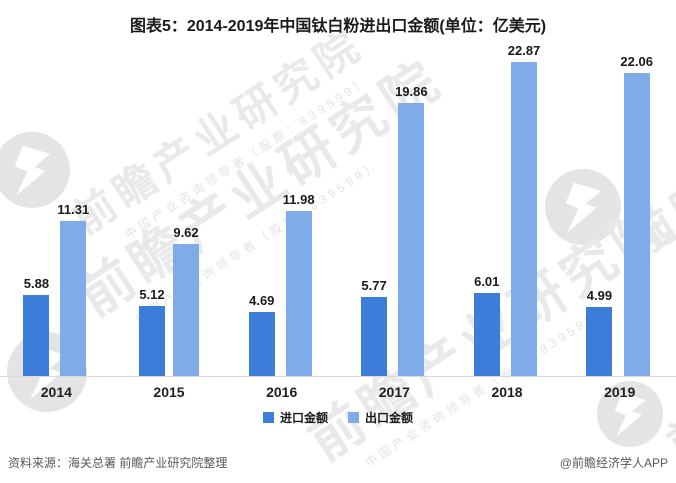  I want to click on source-text: 资料来源：海关总署 前瞻产业研究院整理, so click(118, 463).